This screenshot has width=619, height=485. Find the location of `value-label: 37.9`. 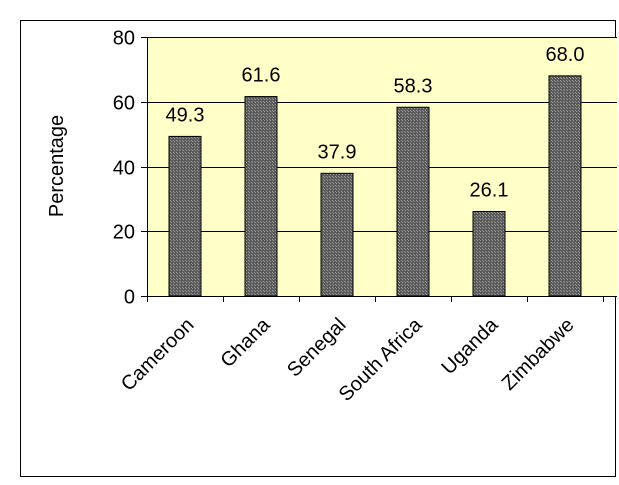

value-label: 37.9 is located at coordinates (337, 152).